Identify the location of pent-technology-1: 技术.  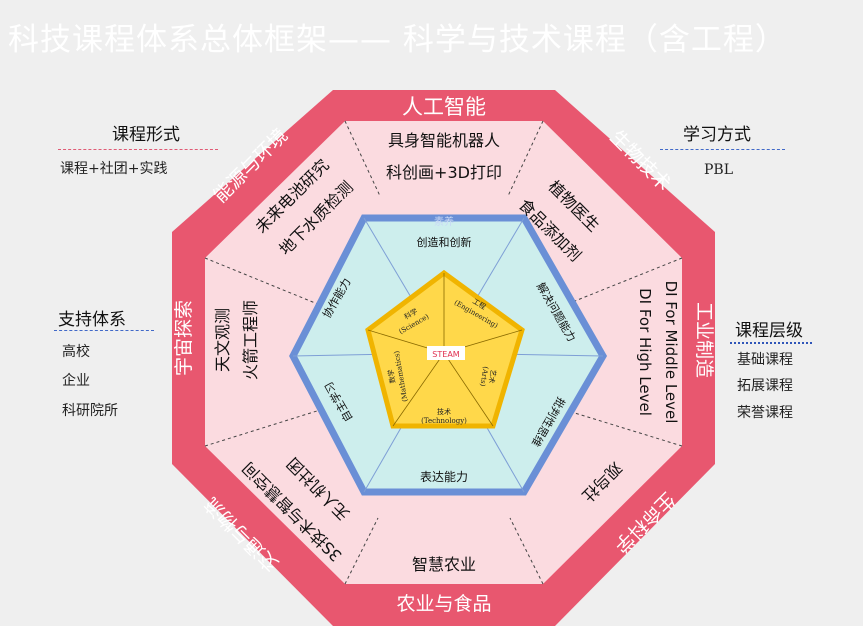
(444, 411).